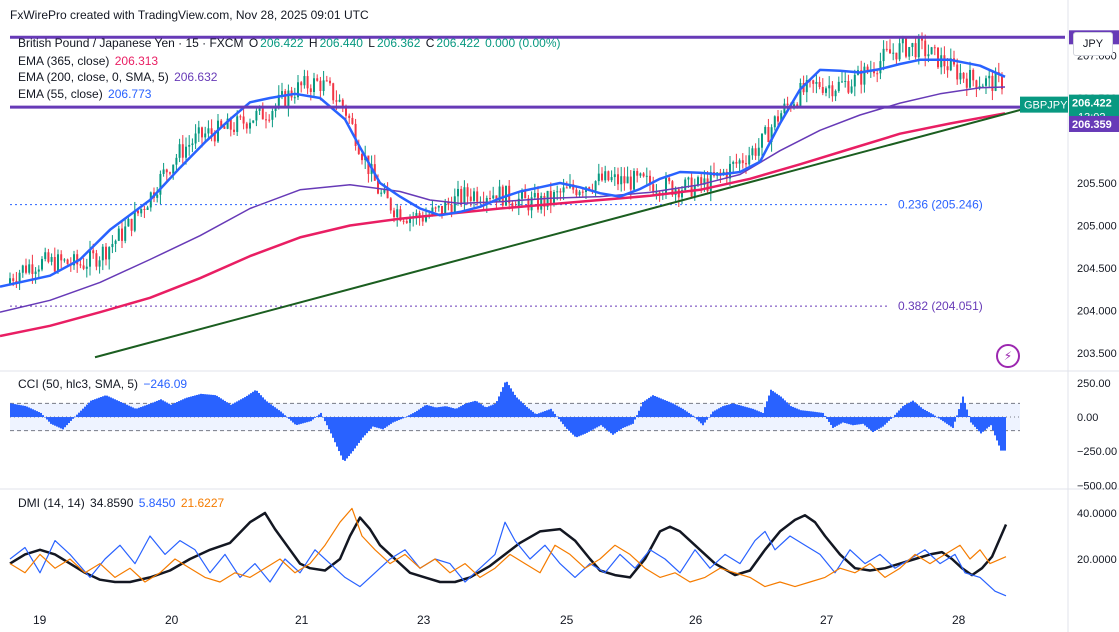 Image resolution: width=1119 pixels, height=632 pixels. I want to click on ema200-legend: EMA (200, close, 0, SMA, 5) 206.632, so click(118, 77).